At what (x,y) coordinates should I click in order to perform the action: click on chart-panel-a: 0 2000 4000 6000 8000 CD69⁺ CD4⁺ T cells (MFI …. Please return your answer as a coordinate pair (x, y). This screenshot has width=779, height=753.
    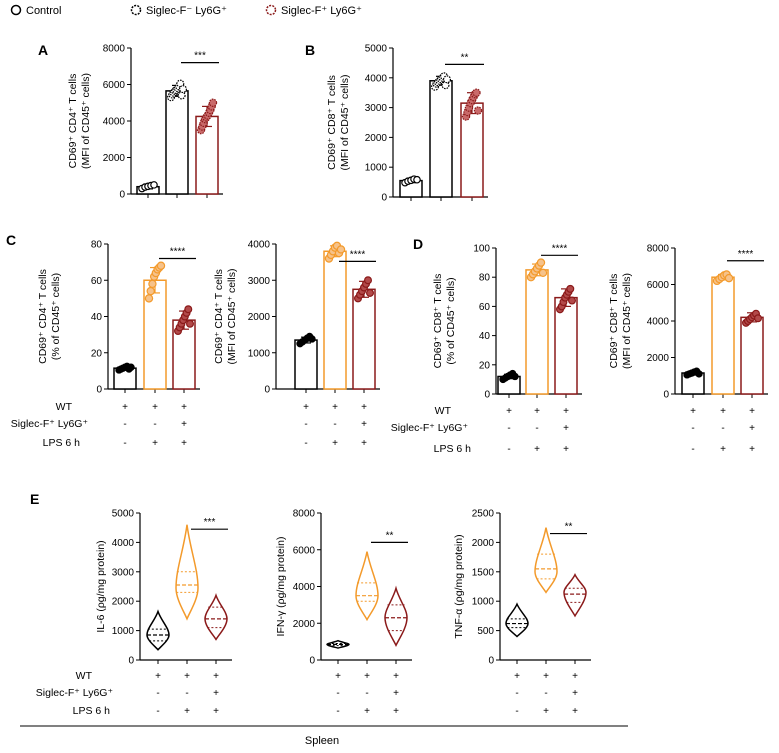
    Looking at the image, I should click on (145, 122).